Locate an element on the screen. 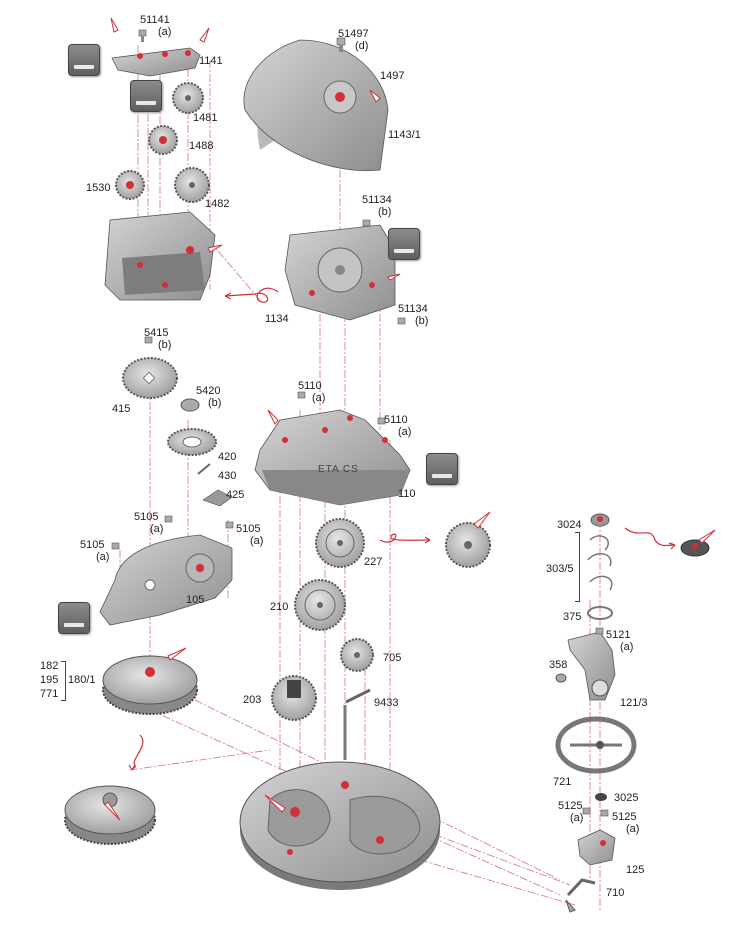 The height and width of the screenshot is (933, 742). label-5110-right-sub: (a) is located at coordinates (405, 432).